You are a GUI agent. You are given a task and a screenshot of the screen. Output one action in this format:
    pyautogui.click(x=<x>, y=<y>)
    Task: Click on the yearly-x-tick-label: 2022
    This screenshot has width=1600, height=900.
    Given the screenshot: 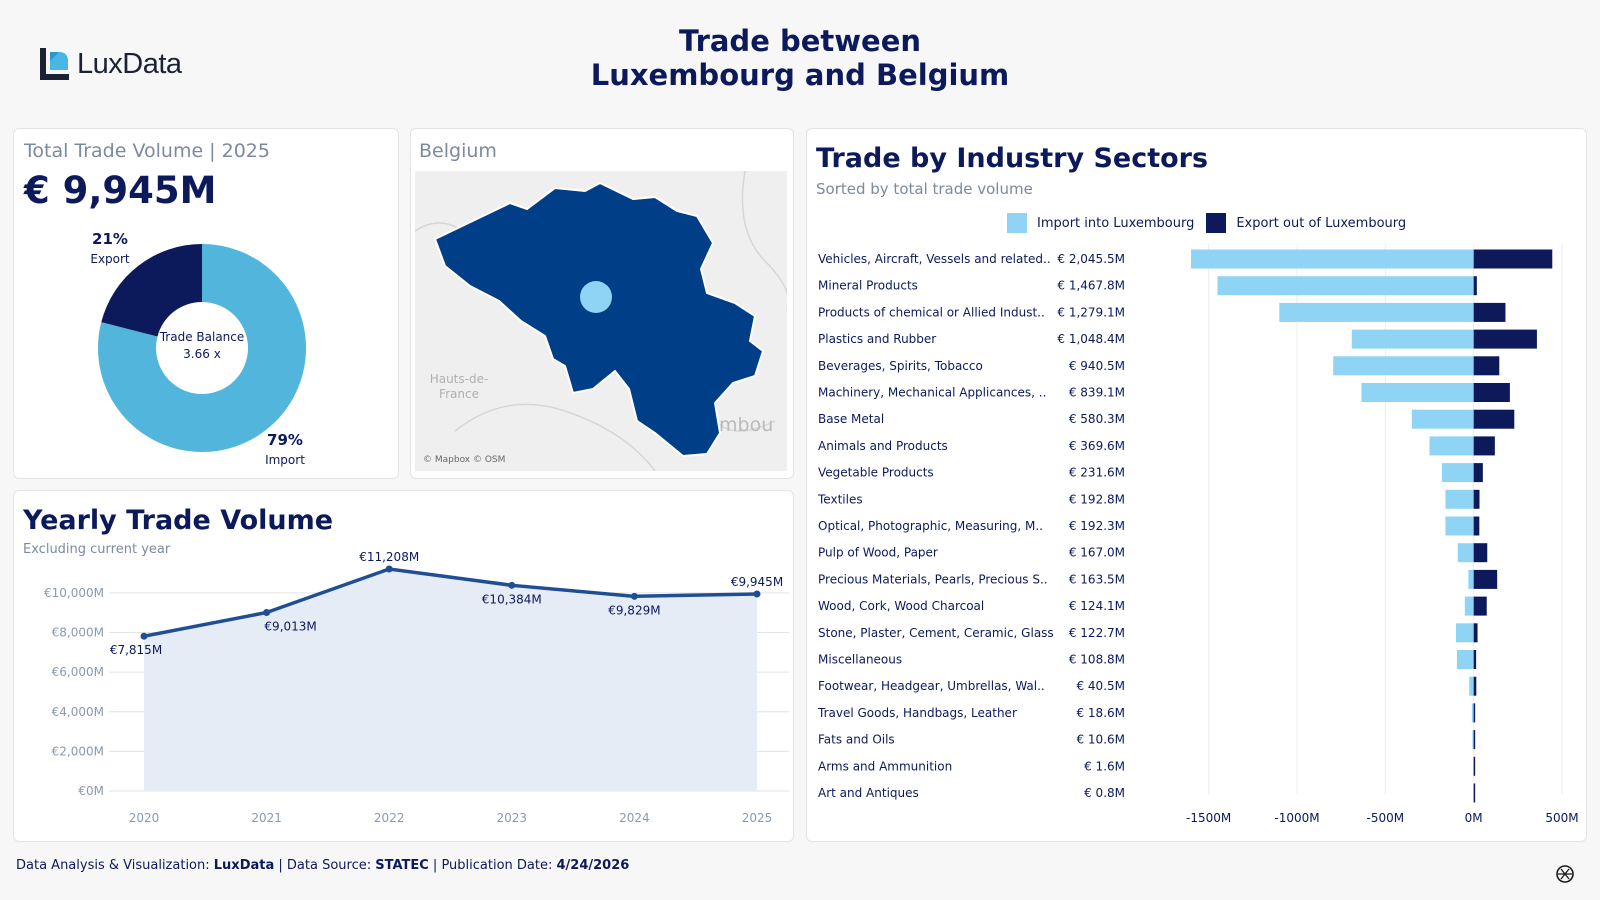 What is the action you would take?
    pyautogui.click(x=389, y=818)
    